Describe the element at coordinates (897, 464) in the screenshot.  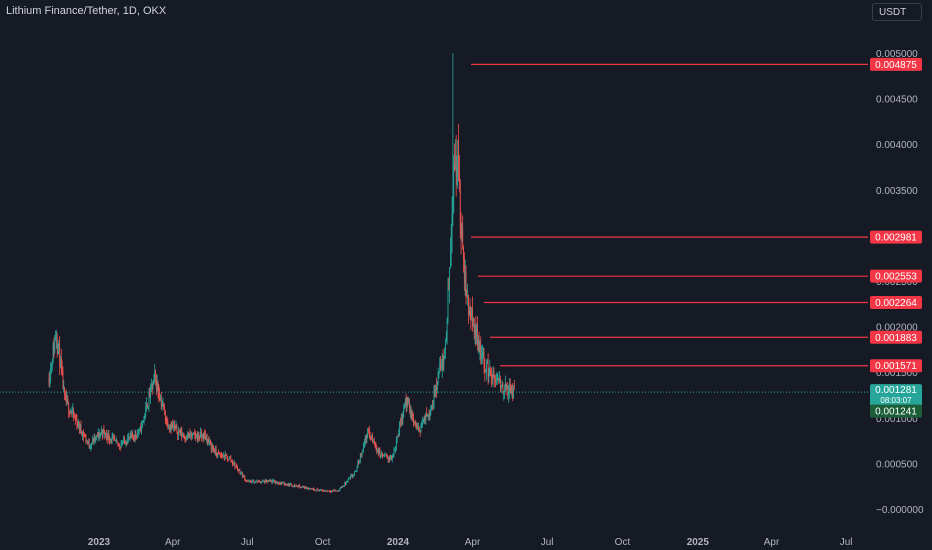
I see `y-tick-label: 0.000500` at that location.